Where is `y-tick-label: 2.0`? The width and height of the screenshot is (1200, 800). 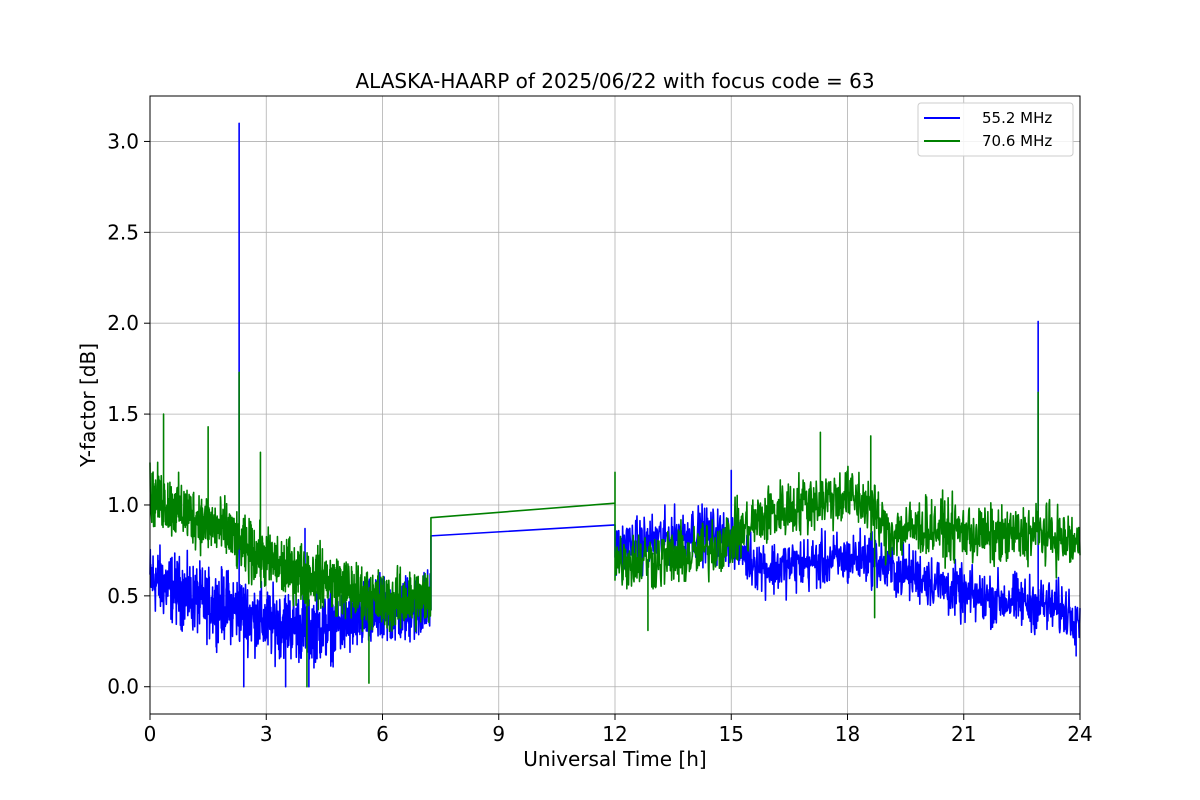
y-tick-label: 2.0 is located at coordinates (123, 323).